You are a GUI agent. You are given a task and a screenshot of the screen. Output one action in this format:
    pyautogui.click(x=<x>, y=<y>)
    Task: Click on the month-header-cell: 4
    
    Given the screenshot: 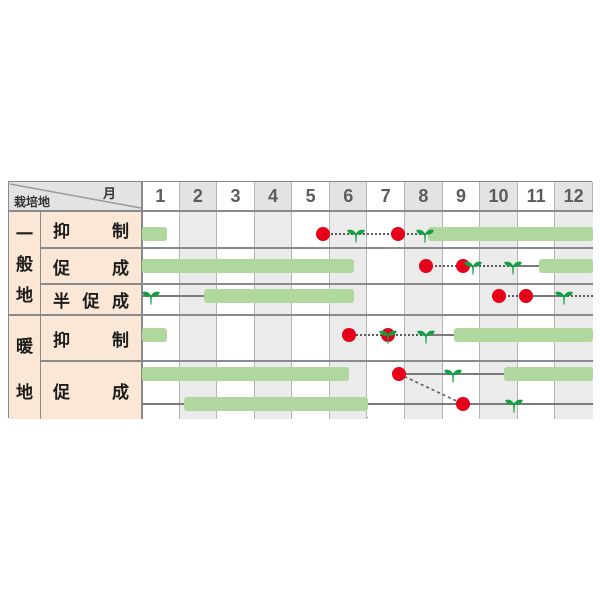 What is the action you would take?
    pyautogui.click(x=273, y=196)
    